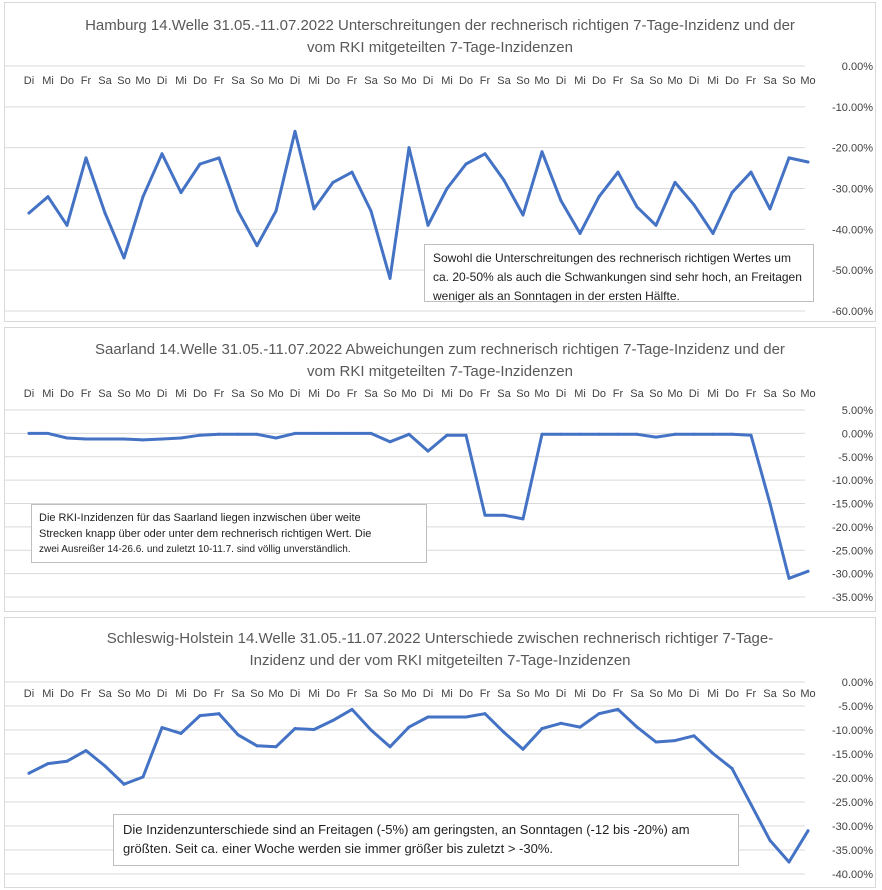 The height and width of the screenshot is (890, 882). Describe the element at coordinates (852, 803) in the screenshot. I see `y-tick-label: -25.00%` at that location.